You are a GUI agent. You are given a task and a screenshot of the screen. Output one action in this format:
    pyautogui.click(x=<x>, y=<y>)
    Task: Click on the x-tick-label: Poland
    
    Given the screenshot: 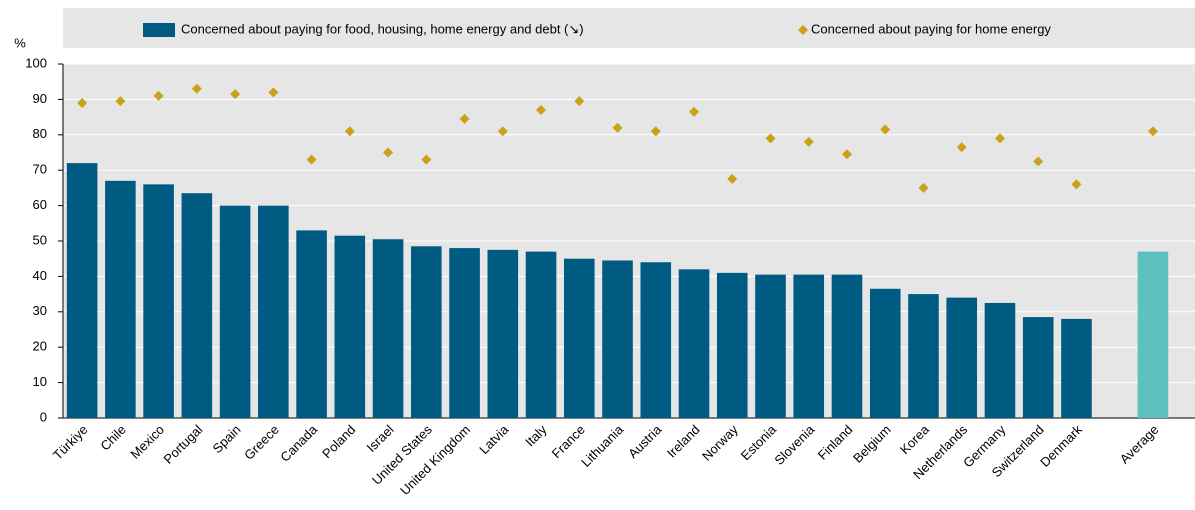 What is the action you would take?
    pyautogui.click(x=338, y=441)
    